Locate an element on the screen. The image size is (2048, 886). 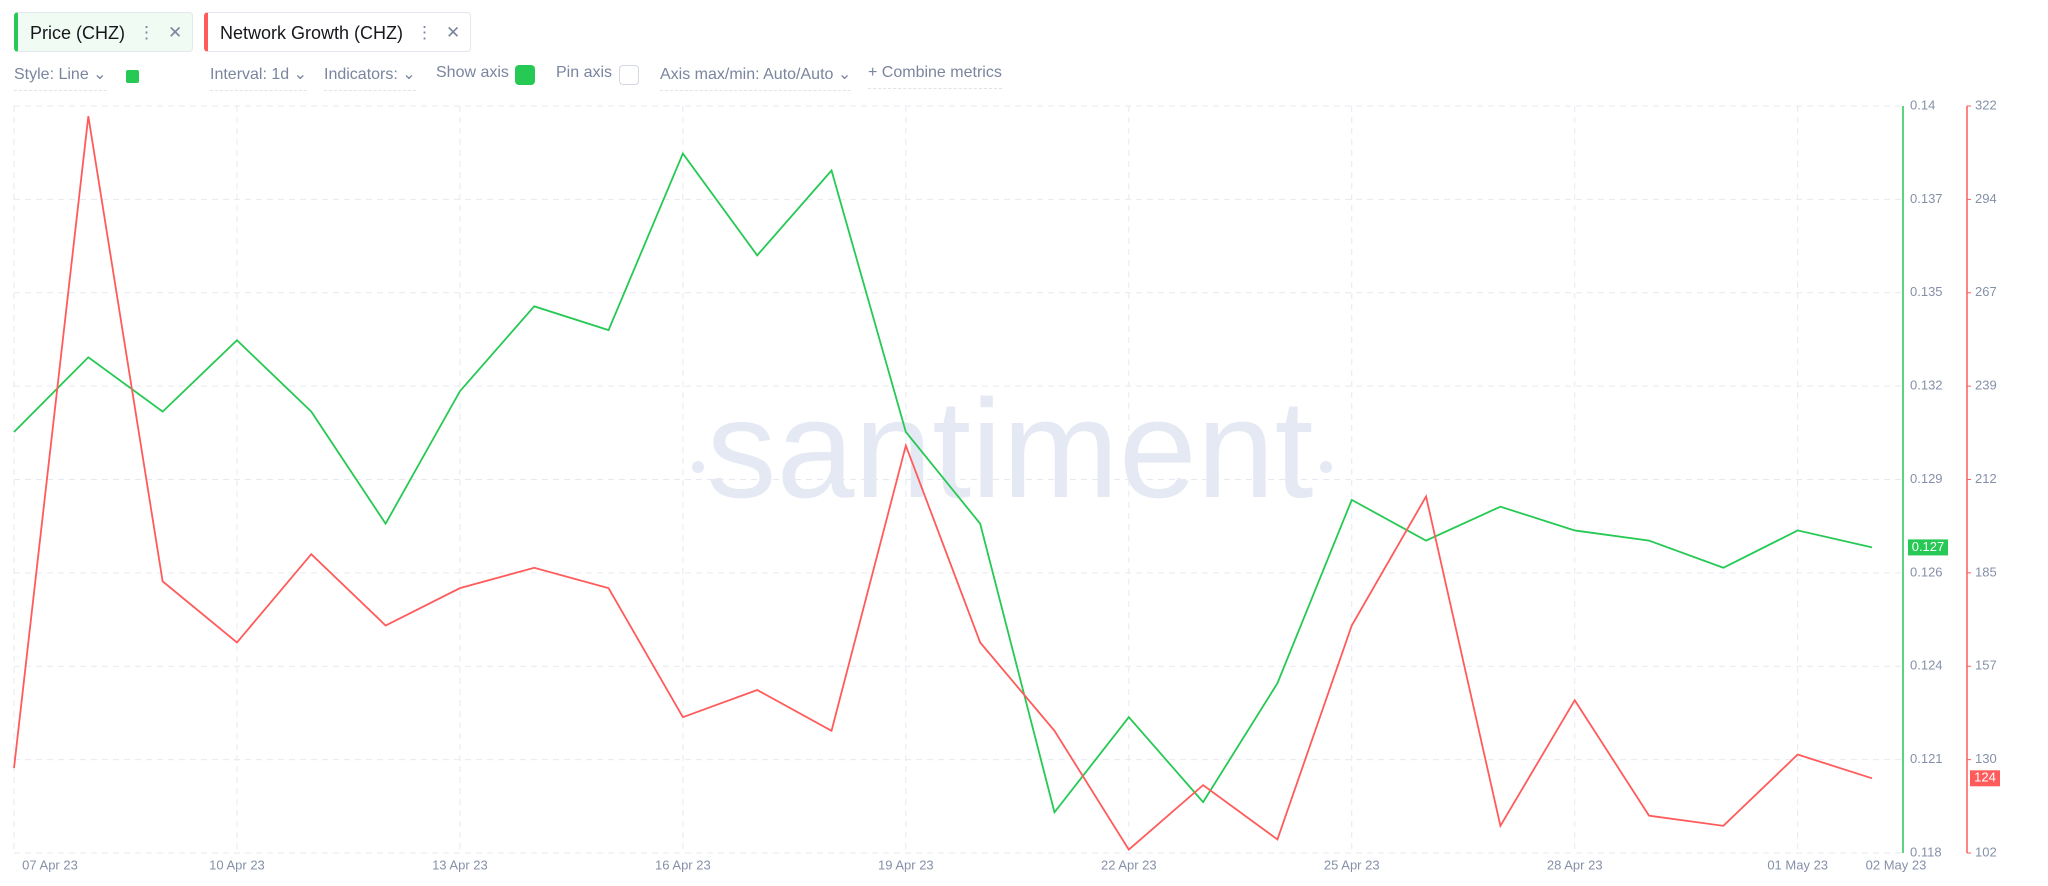
x-tick-label: 13 Apr 23 is located at coordinates (460, 864).